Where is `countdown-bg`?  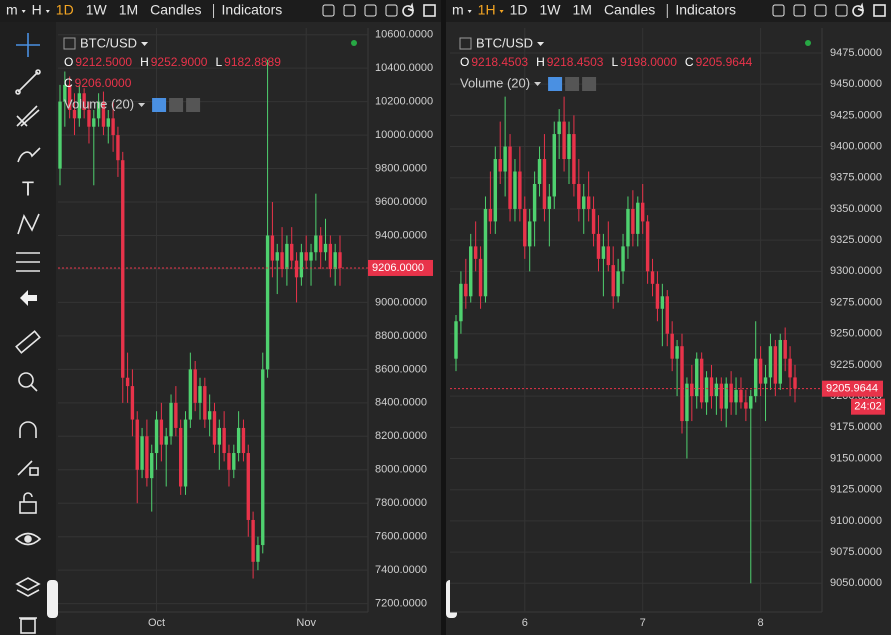
countdown-bg is located at coordinates (868, 406).